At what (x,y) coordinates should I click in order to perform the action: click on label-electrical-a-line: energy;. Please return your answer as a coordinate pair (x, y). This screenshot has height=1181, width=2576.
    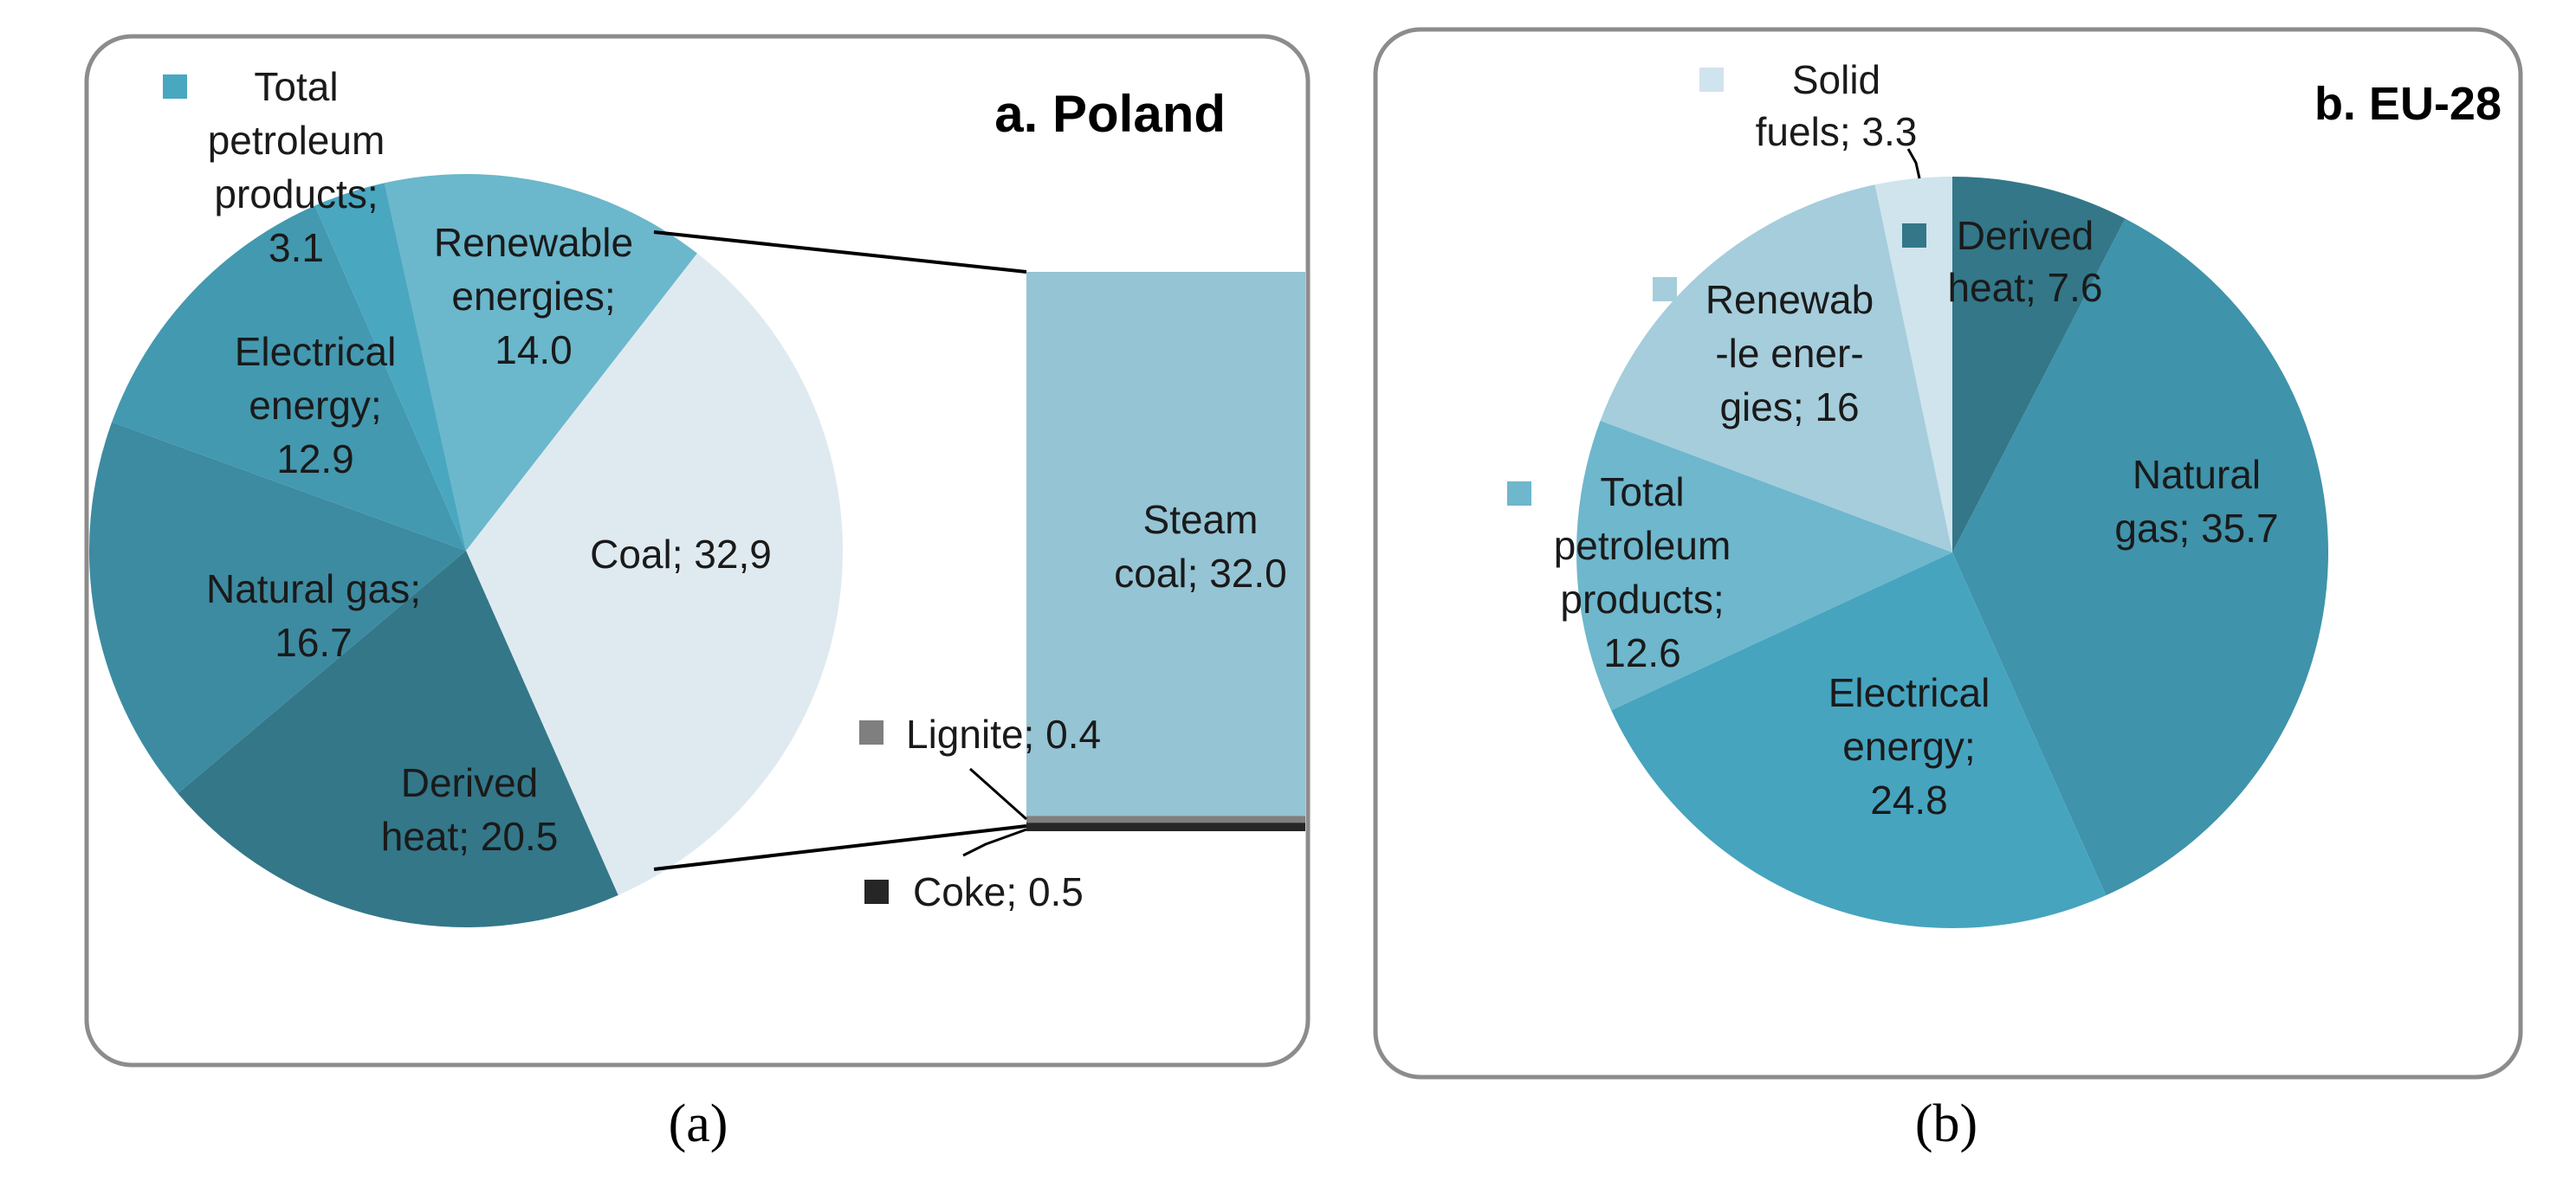
    Looking at the image, I should click on (315, 405).